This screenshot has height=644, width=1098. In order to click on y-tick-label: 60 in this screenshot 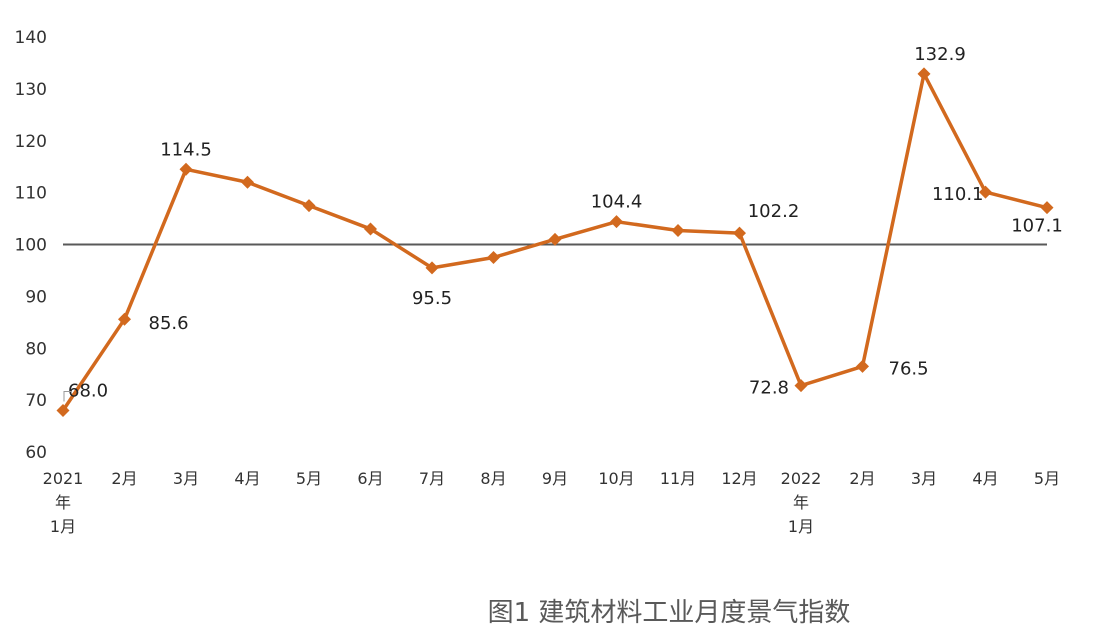, I will do `click(36, 453)`.